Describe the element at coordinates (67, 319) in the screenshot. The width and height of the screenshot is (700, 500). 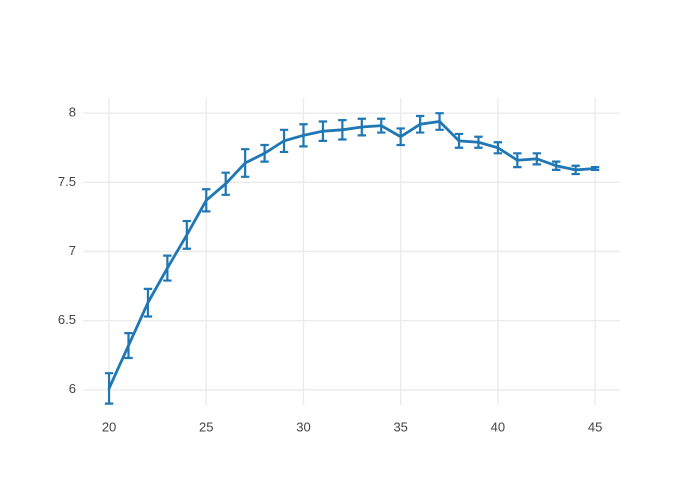
I see `y-tick-label: 6.5` at that location.